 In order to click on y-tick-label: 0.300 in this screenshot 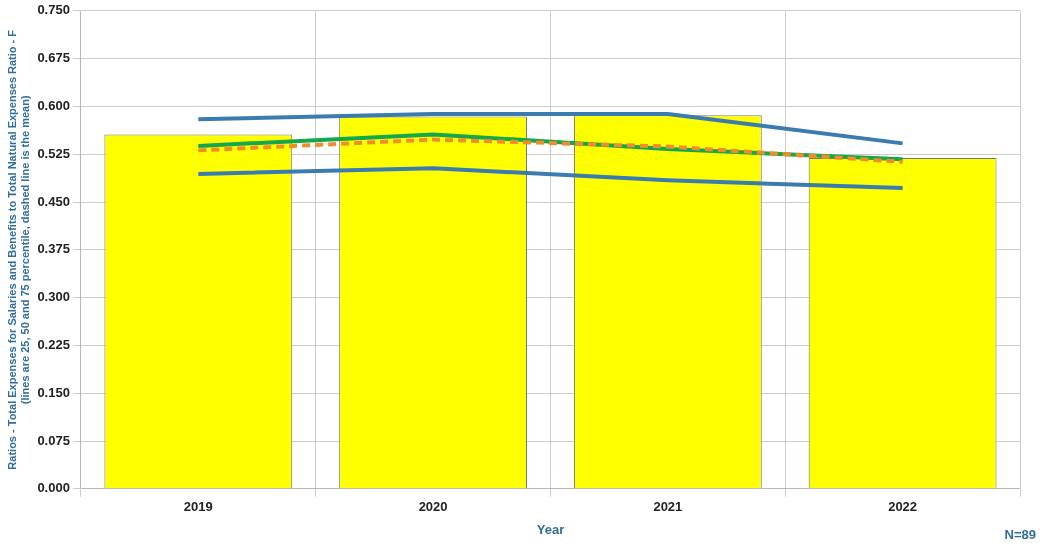, I will do `click(53, 297)`.